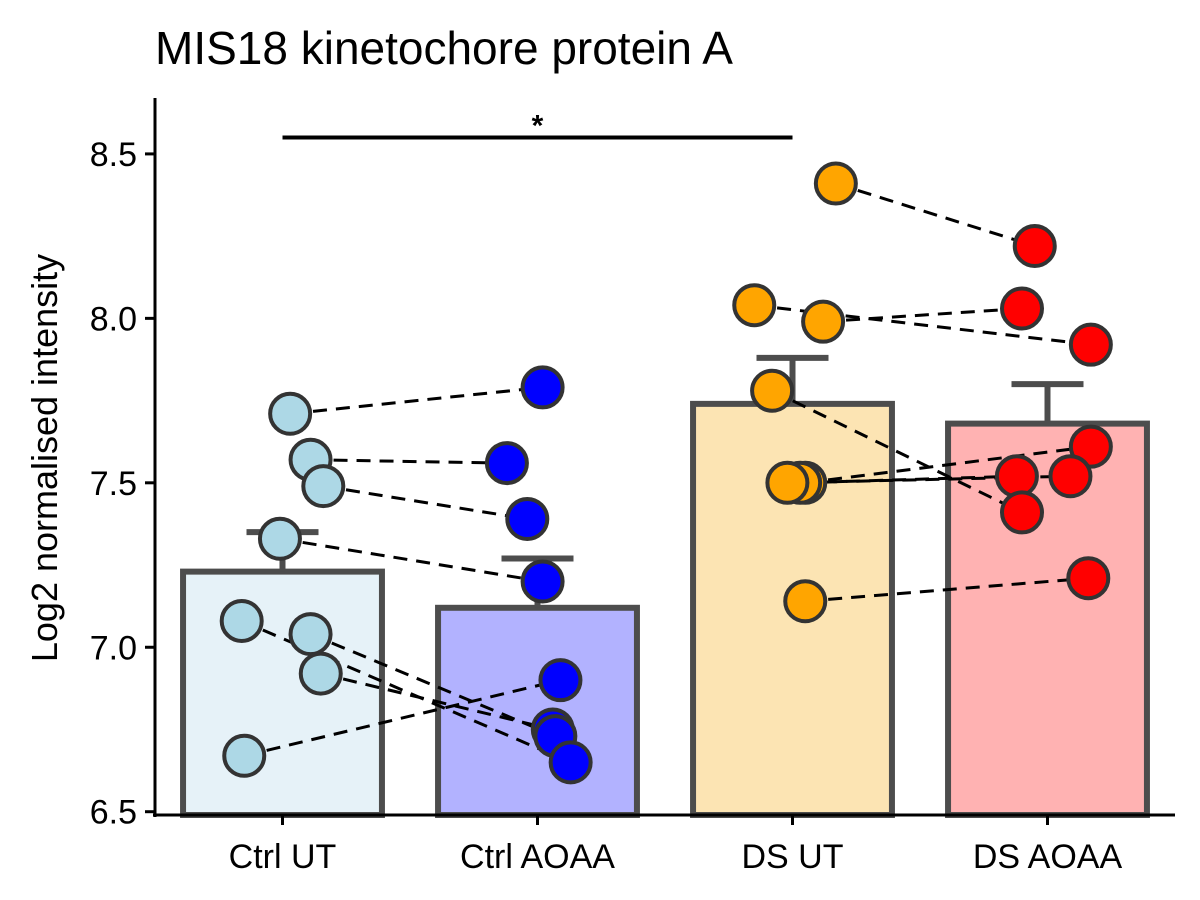  I want to click on y-tick-label: 6.5, so click(113, 813).